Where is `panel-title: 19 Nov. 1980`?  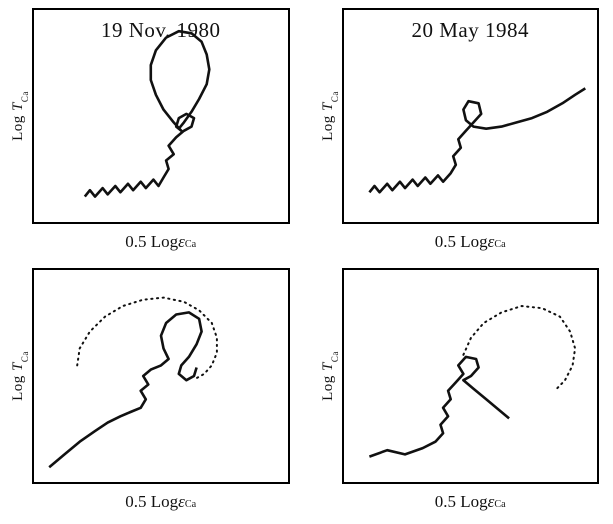 panel-title: 19 Nov. 1980 is located at coordinates (160, 30).